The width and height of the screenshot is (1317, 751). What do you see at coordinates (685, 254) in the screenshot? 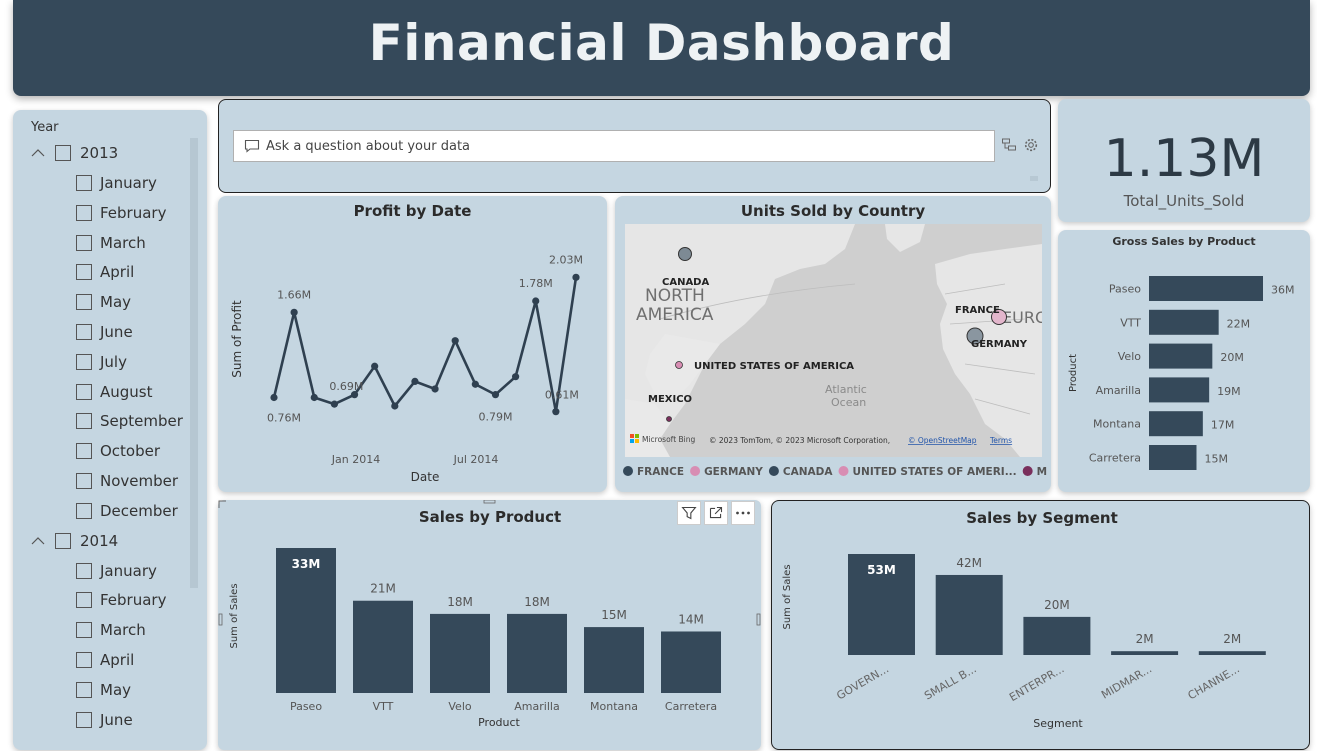
I see `map-bubble-canada` at bounding box center [685, 254].